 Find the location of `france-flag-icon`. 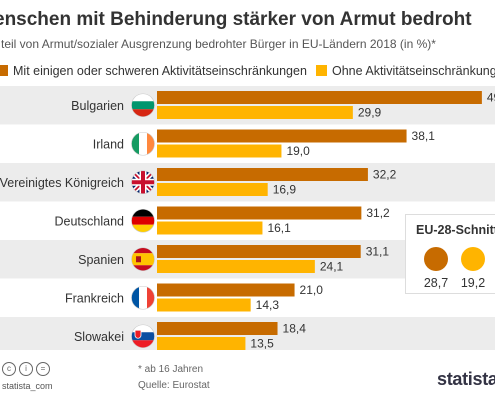

france-flag-icon is located at coordinates (143, 297).